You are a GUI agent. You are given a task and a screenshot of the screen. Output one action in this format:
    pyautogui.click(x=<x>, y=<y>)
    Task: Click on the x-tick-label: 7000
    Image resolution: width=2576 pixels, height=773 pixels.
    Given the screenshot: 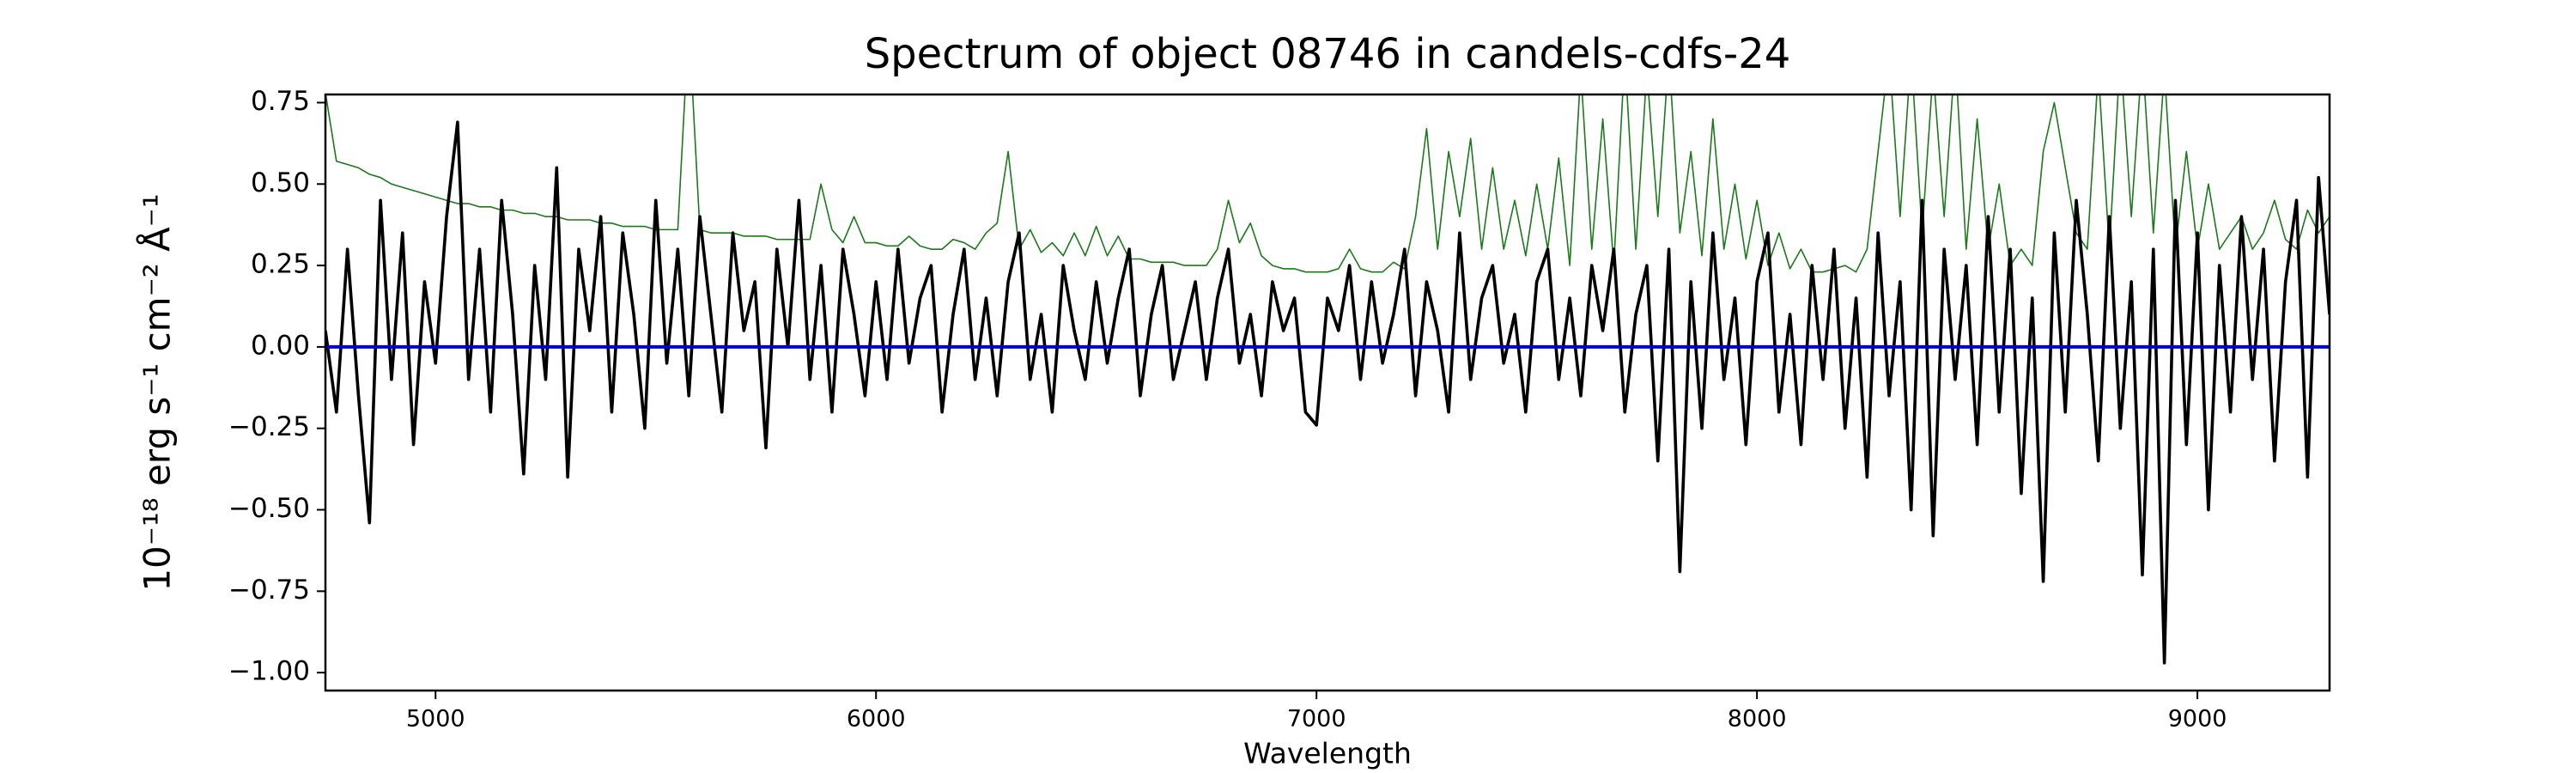 What is the action you would take?
    pyautogui.click(x=1316, y=719)
    